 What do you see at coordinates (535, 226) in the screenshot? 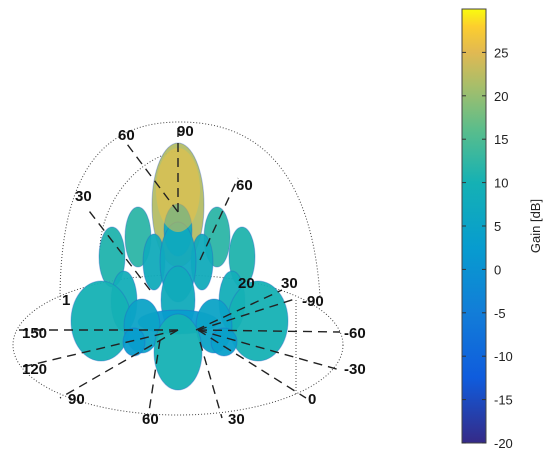
I see `colorbar-title: Gain [dB]` at bounding box center [535, 226].